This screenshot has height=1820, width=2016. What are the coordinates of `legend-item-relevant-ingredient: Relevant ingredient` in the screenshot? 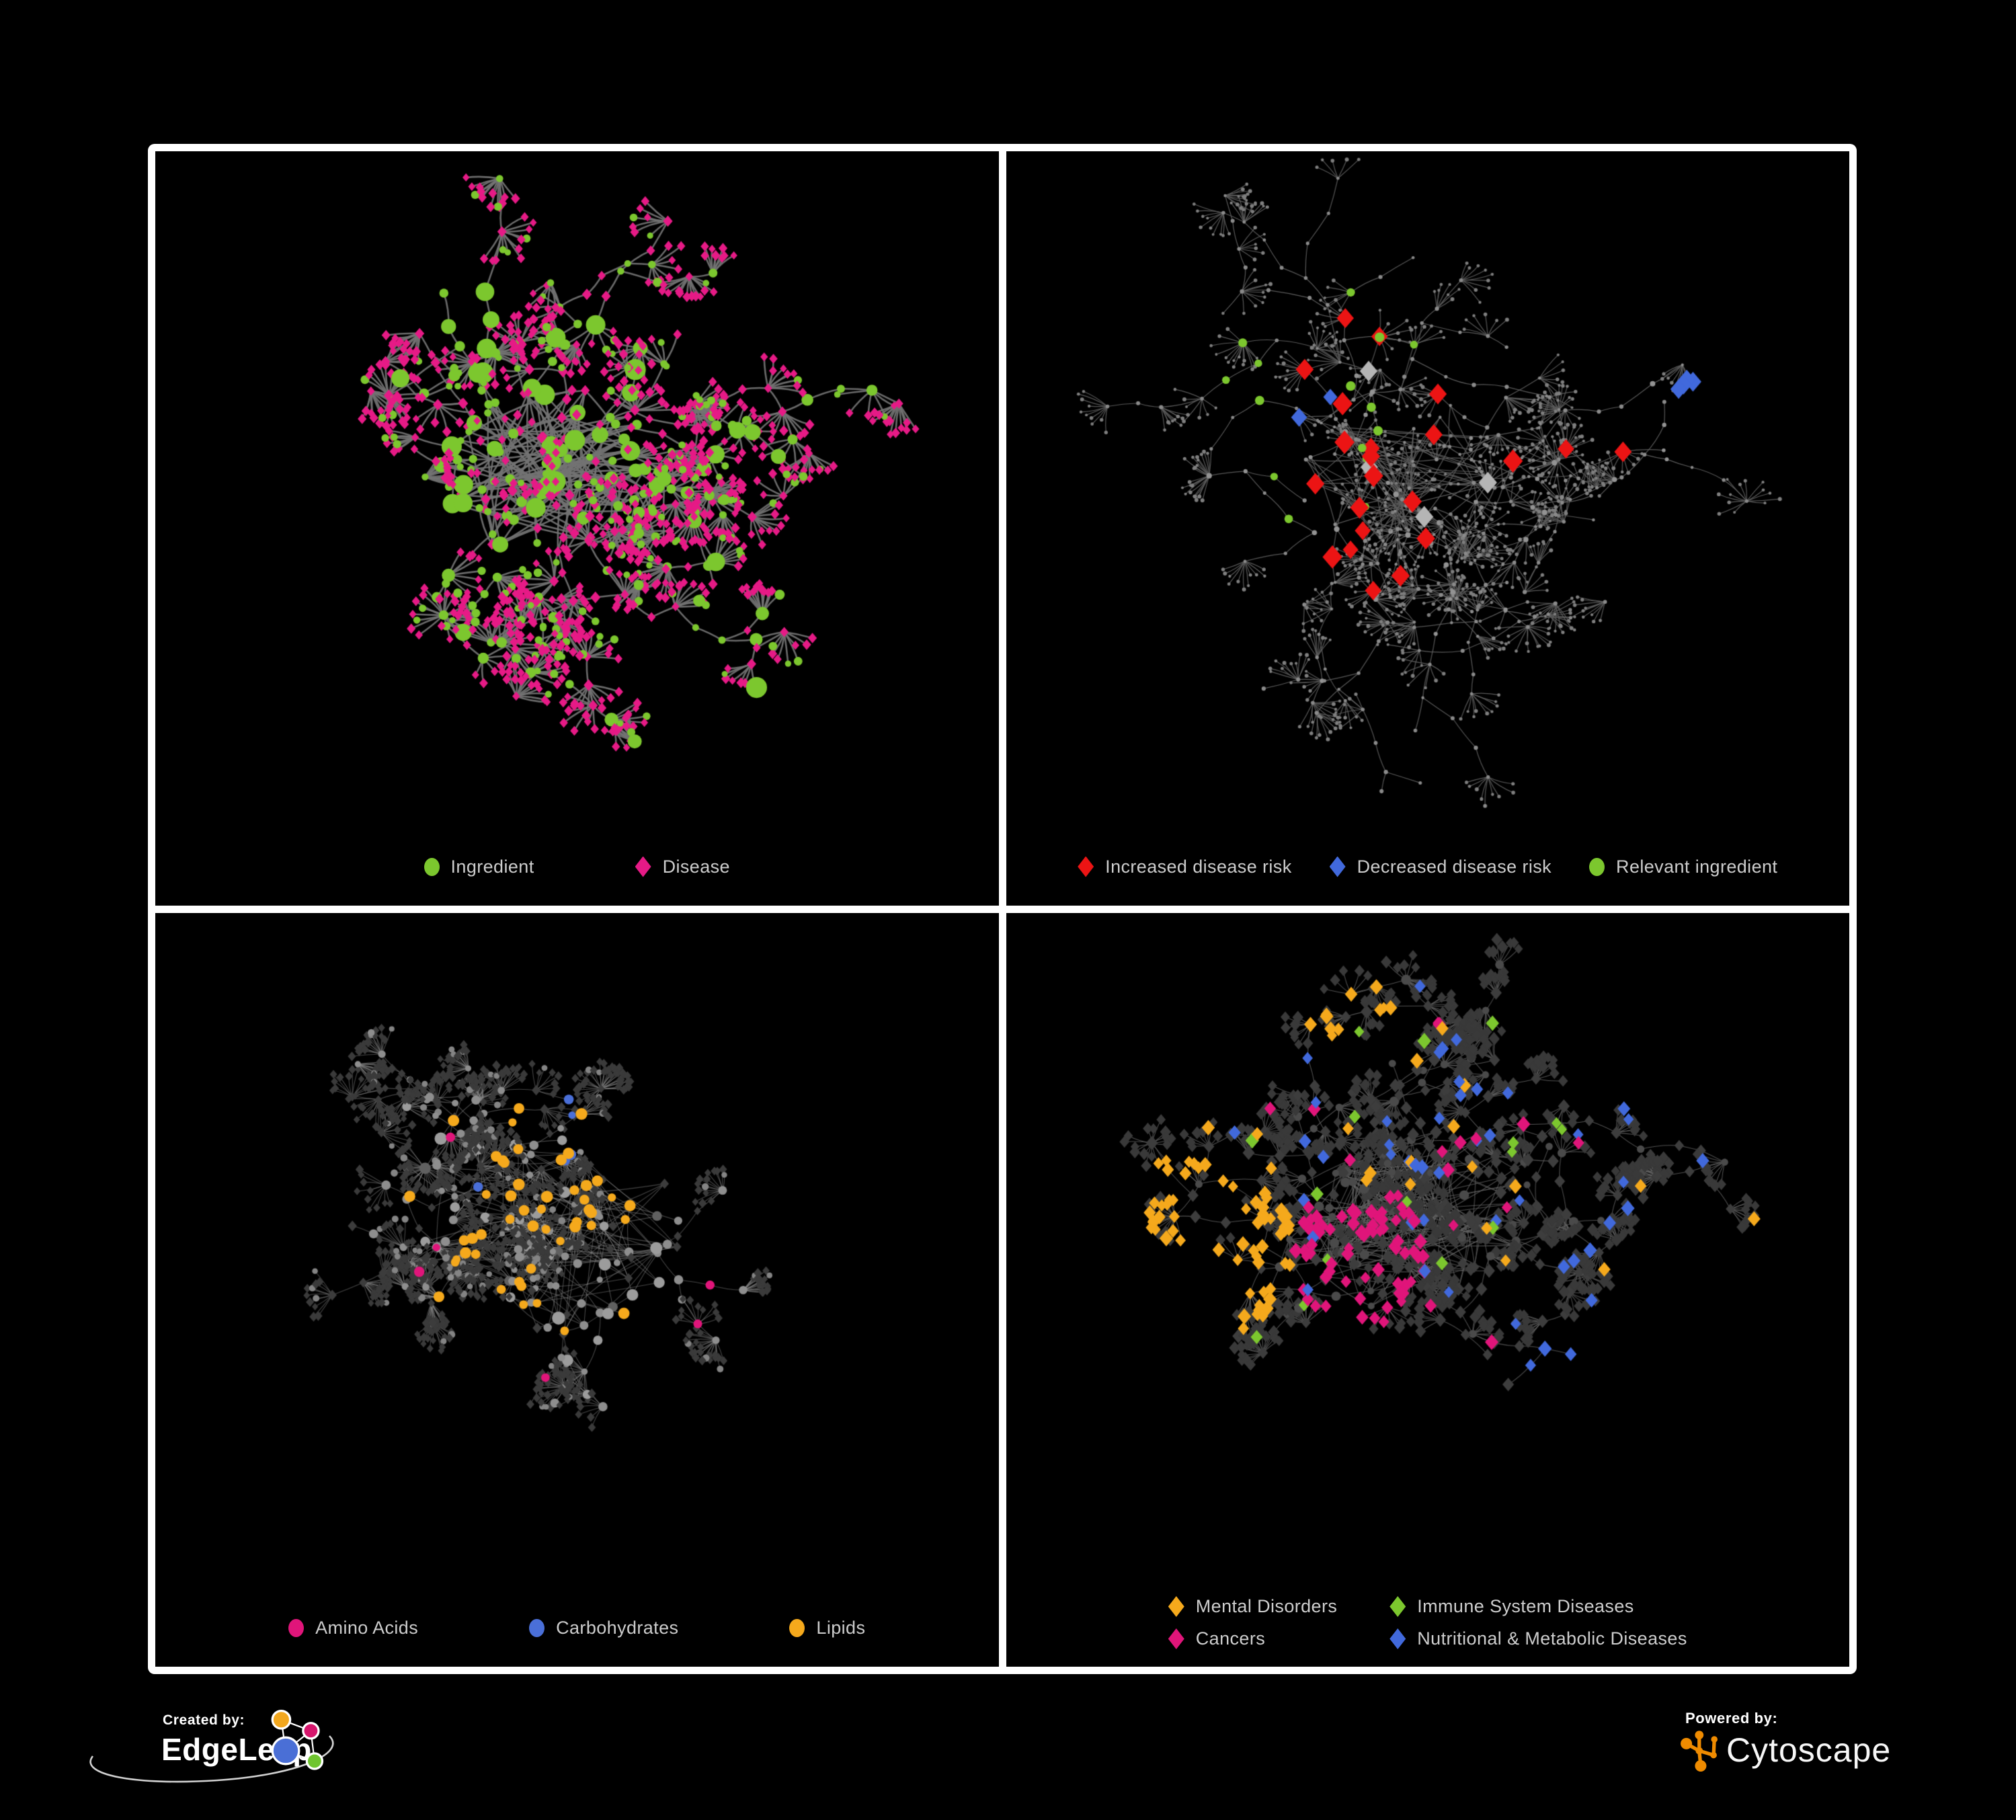 It's located at (1683, 867).